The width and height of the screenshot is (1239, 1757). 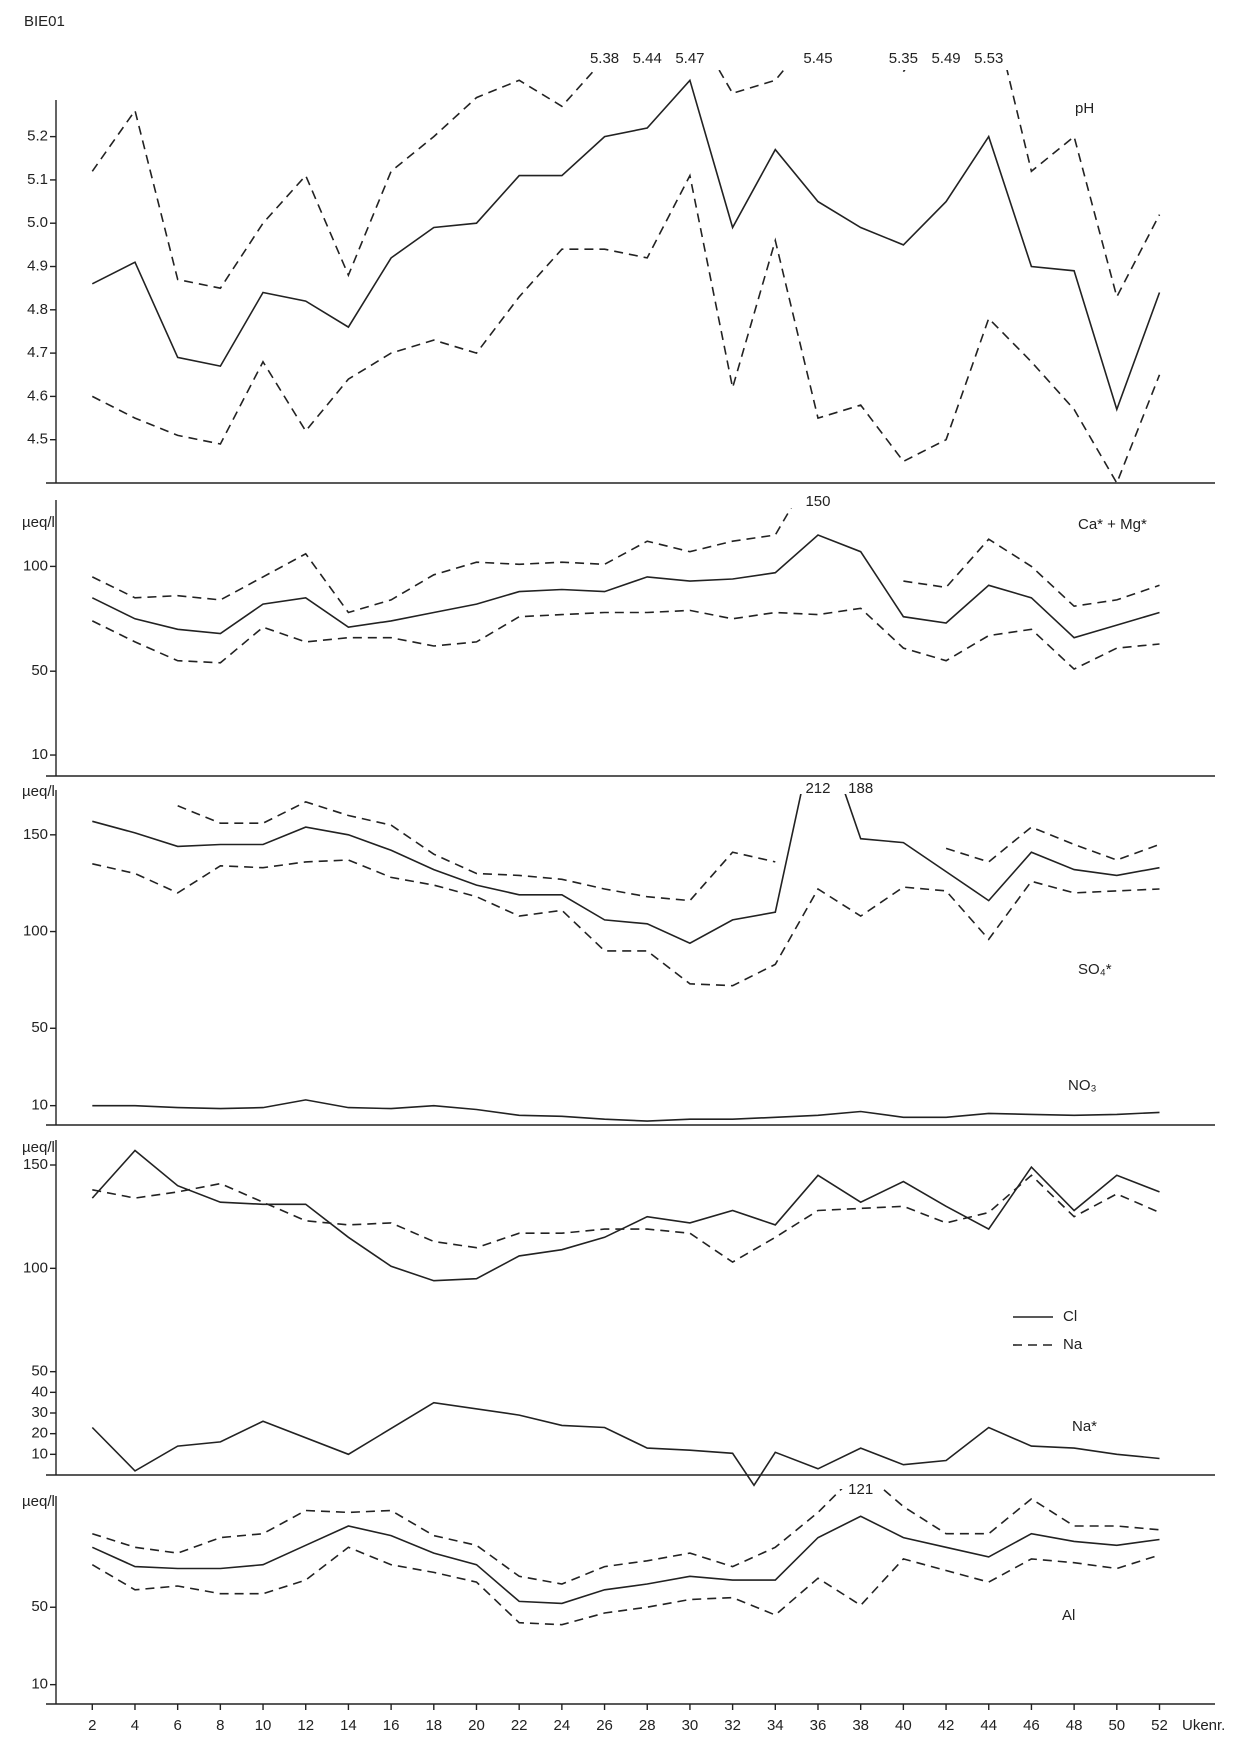 What do you see at coordinates (1112, 524) in the screenshot?
I see `annotation: Ca* + Mg*` at bounding box center [1112, 524].